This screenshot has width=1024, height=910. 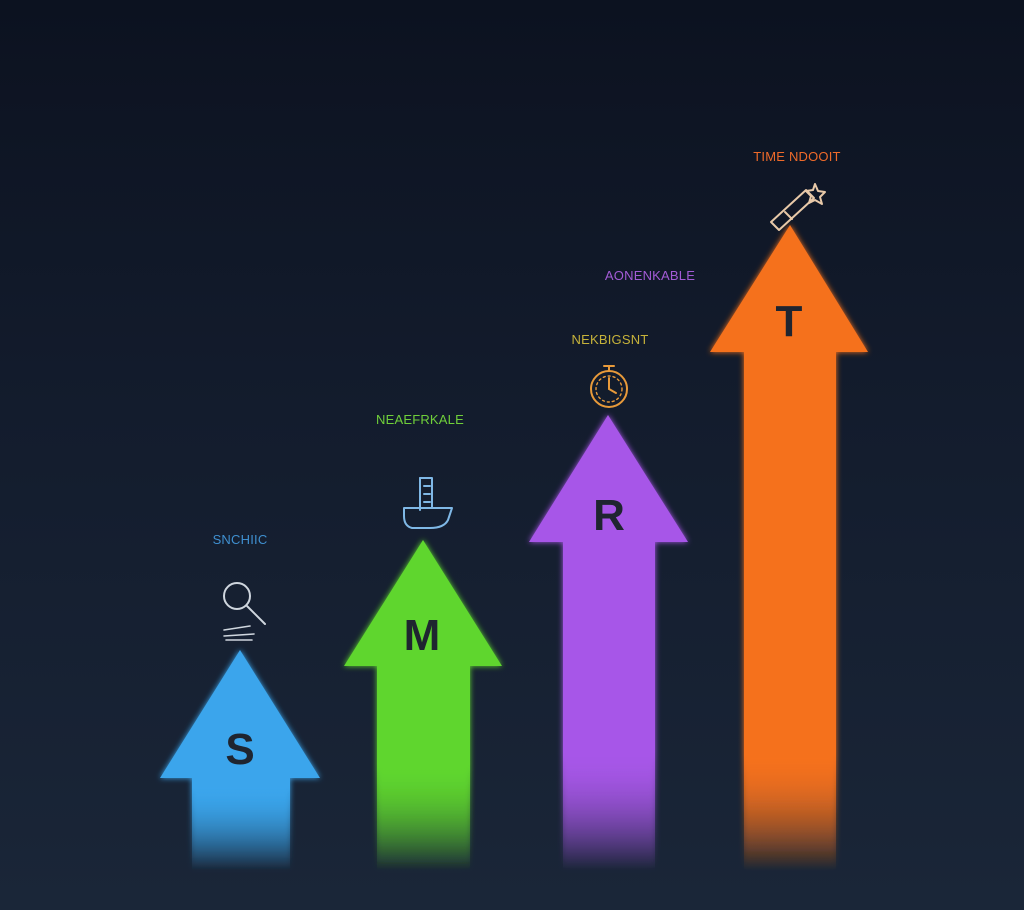 I want to click on arrow-t, so click(x=789, y=547).